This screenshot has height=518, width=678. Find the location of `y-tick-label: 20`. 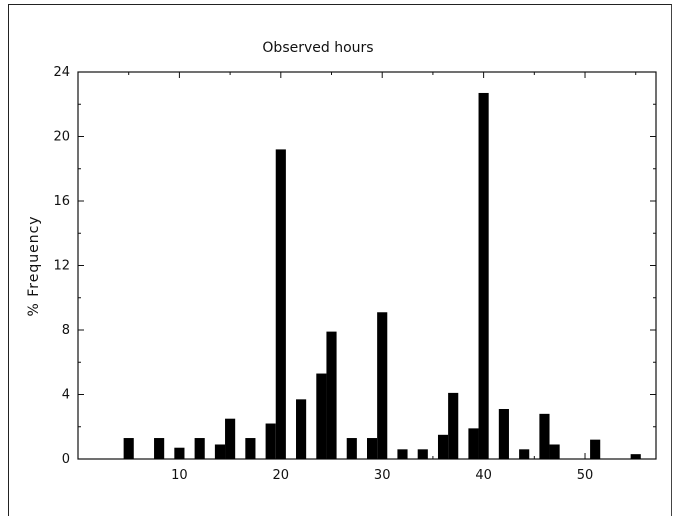

y-tick-label: 20 is located at coordinates (61, 137).